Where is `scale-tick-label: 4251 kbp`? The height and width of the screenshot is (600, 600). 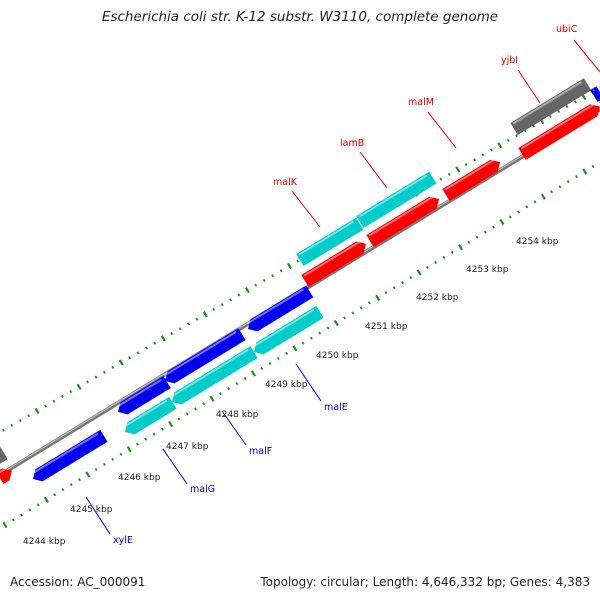 scale-tick-label: 4251 kbp is located at coordinates (386, 327).